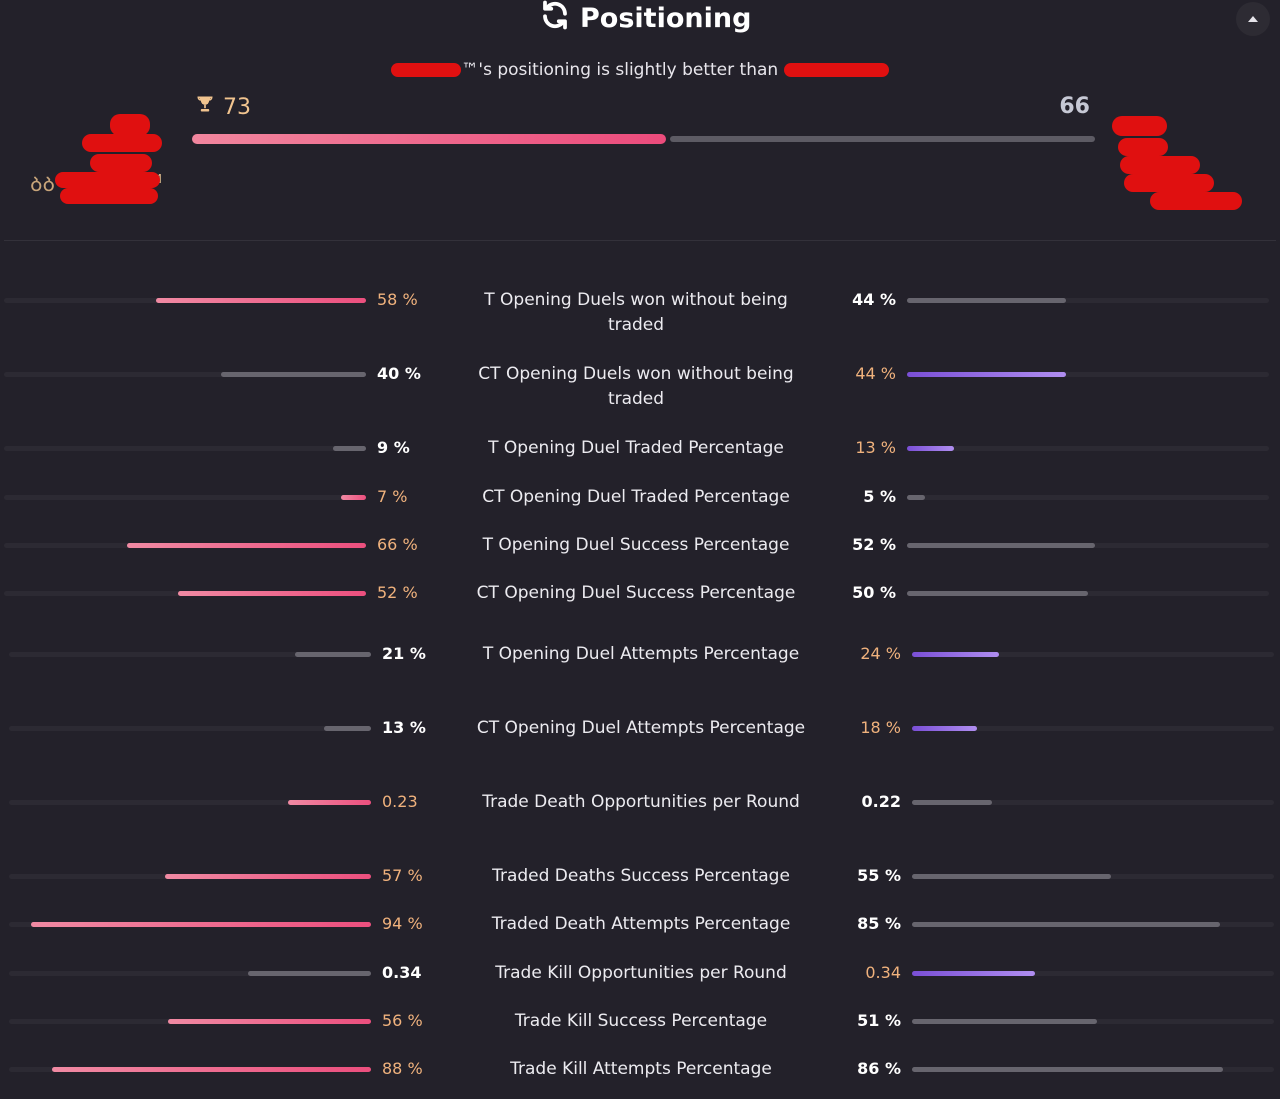  Describe the element at coordinates (397, 544) in the screenshot. I see `left-stat-value: 66 %` at that location.